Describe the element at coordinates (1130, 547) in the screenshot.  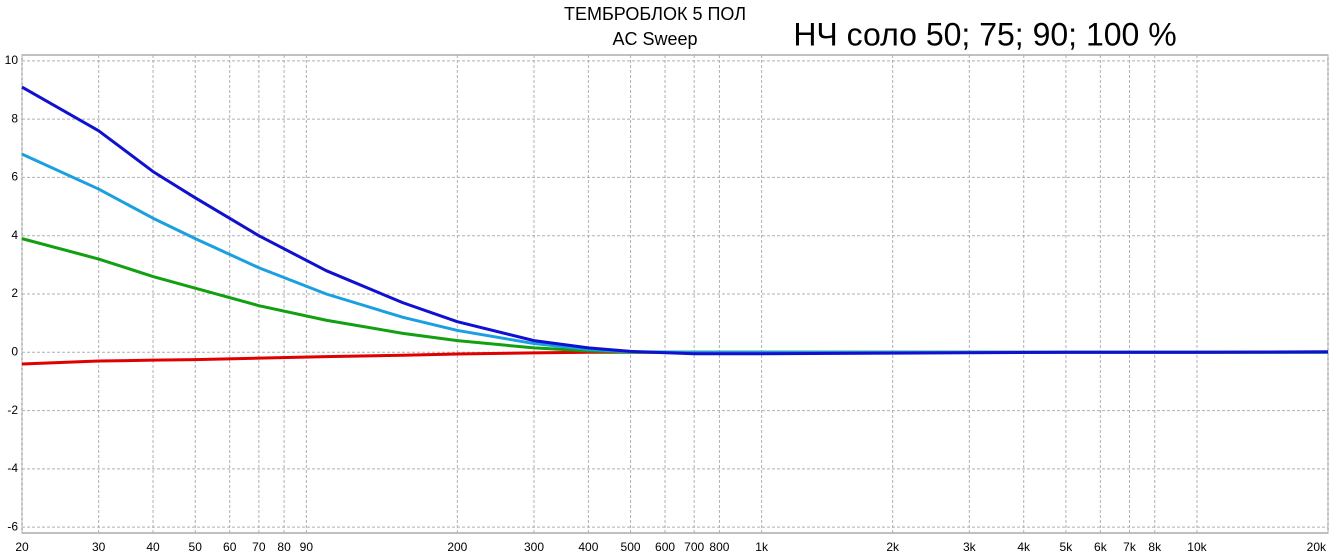
I see `x-tick-label: 7k` at that location.